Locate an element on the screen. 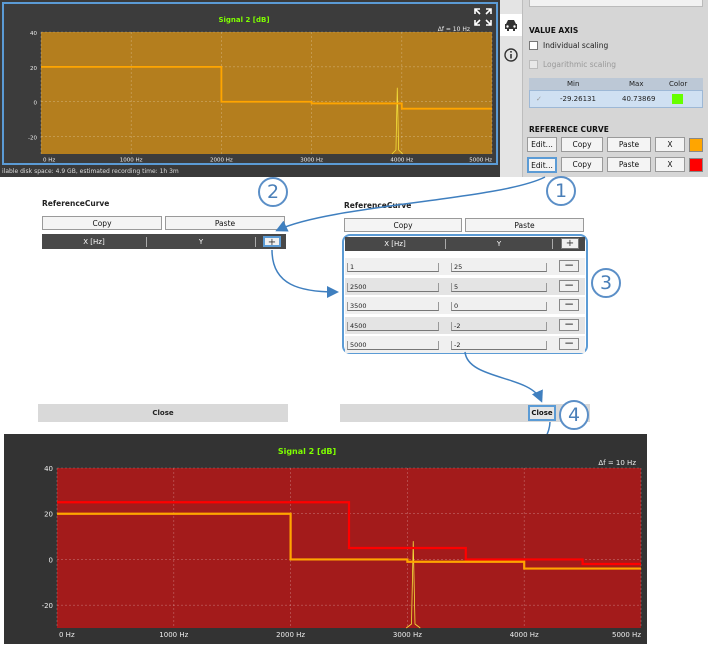 The height and width of the screenshot is (646, 708). step-badge-1: 1 is located at coordinates (561, 191).